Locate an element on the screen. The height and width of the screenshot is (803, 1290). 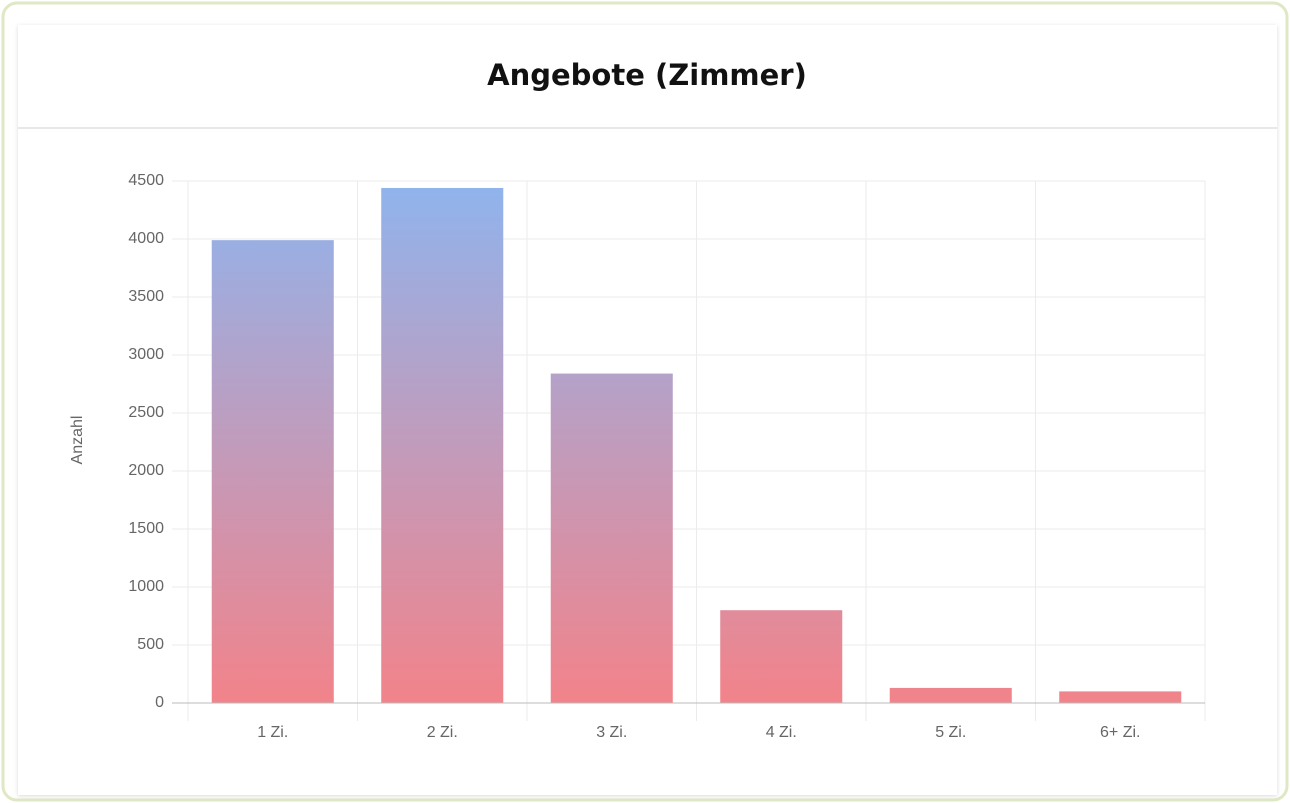
x-tick-label: 4 Zi. is located at coordinates (781, 732).